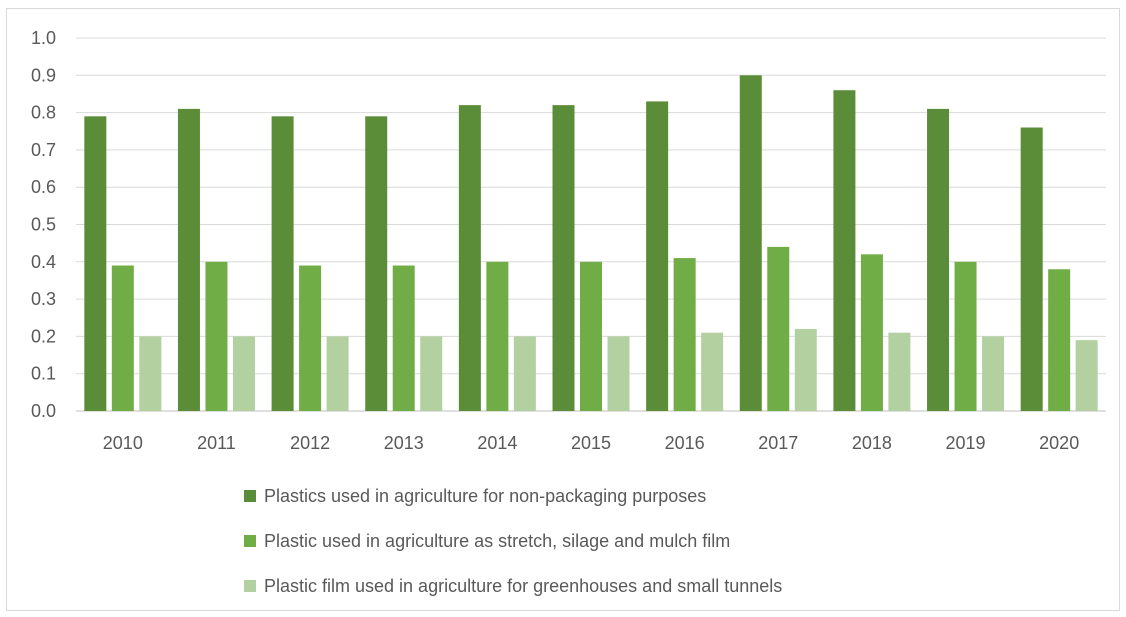 This screenshot has width=1126, height=617. Describe the element at coordinates (43, 75) in the screenshot. I see `y-tick-label: 0.9` at that location.